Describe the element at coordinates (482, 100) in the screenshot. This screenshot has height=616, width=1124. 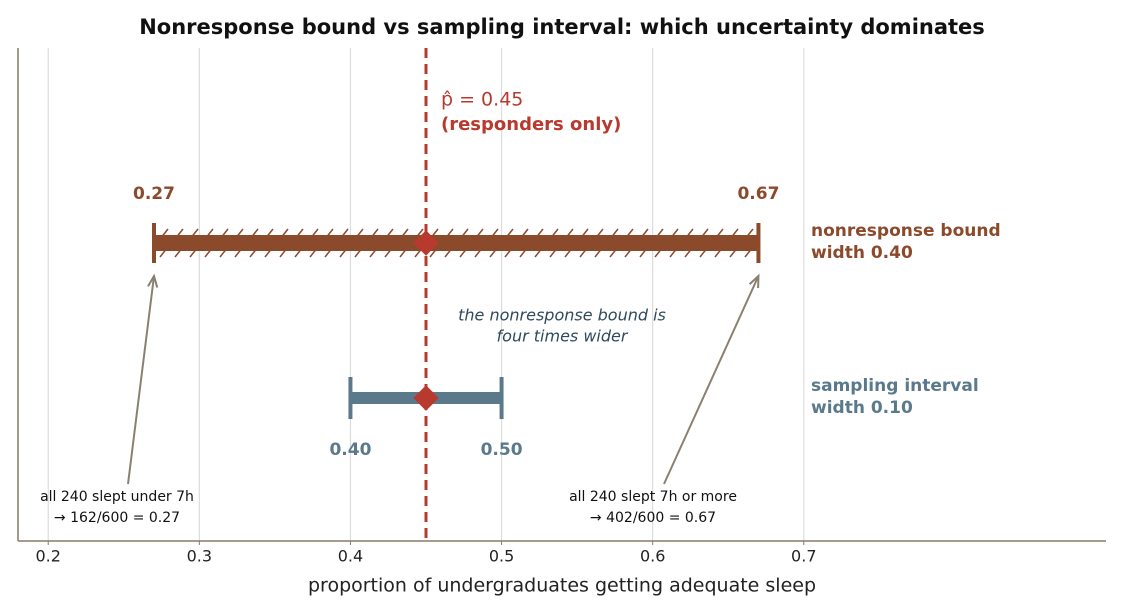
I see `estimate-label: p̂ = 0.45` at that location.